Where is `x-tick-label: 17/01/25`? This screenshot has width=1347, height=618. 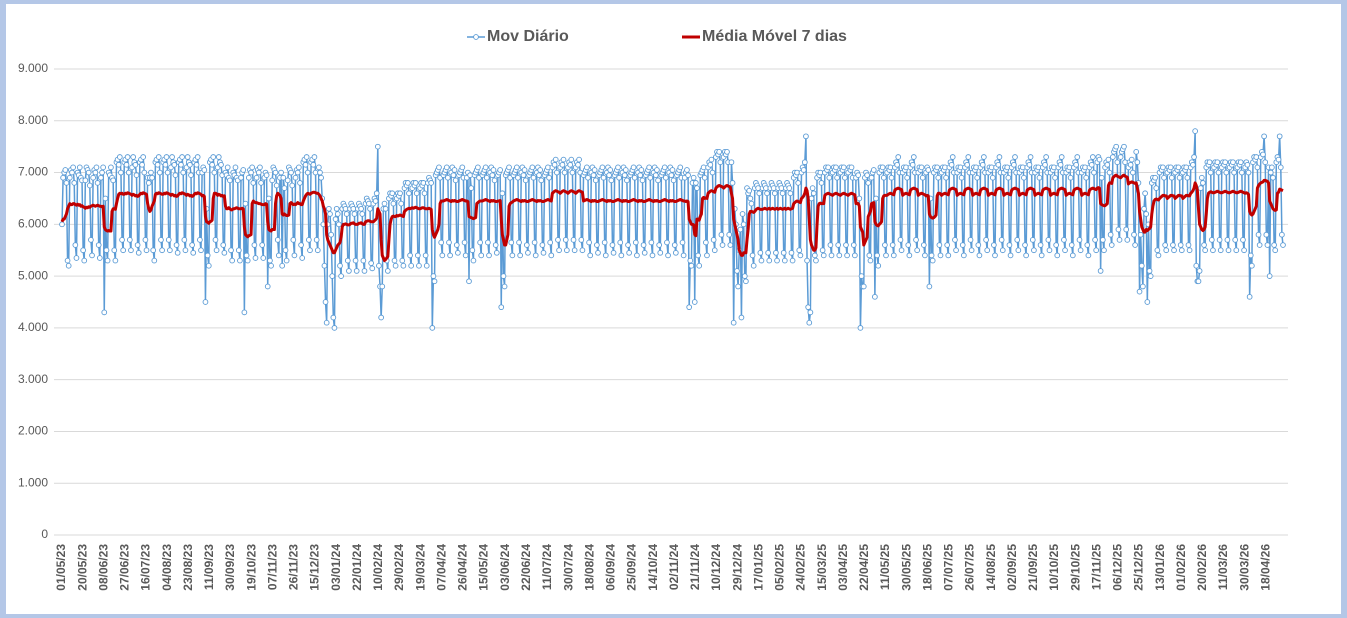
x-tick-label: 17/01/25 is located at coordinates (758, 567).